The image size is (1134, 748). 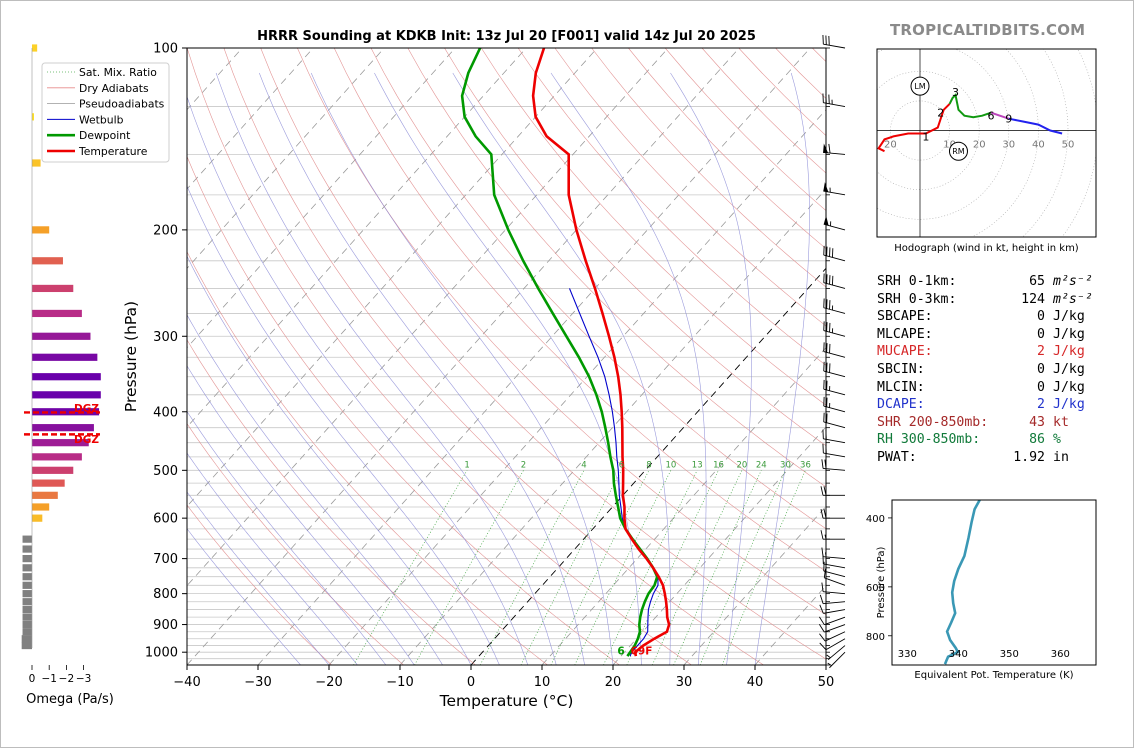 I want to click on x-tick-label: 30, so click(x=684, y=682).